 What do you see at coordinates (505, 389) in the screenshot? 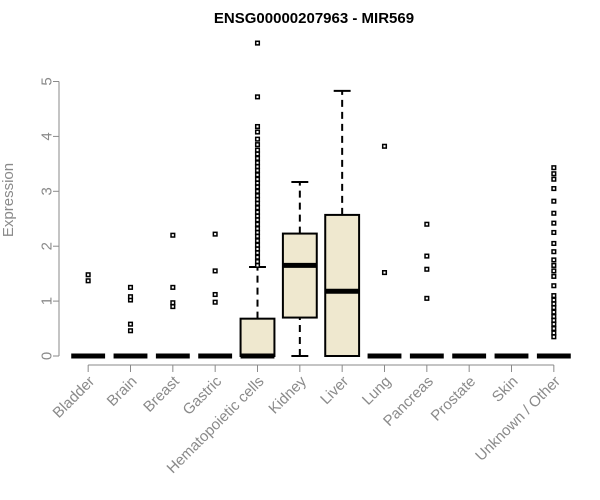
I see `x-tick-label: Skin` at bounding box center [505, 389].